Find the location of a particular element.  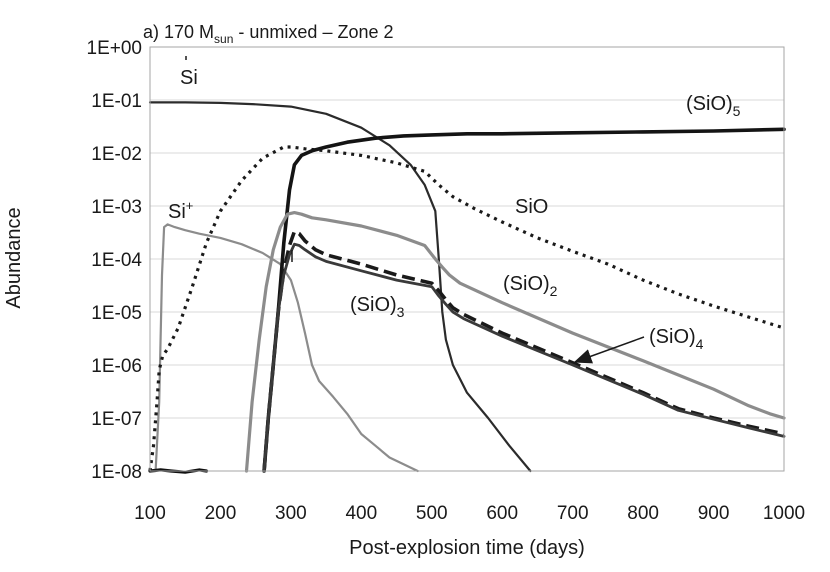

x-tick-label: 400 is located at coordinates (361, 513).